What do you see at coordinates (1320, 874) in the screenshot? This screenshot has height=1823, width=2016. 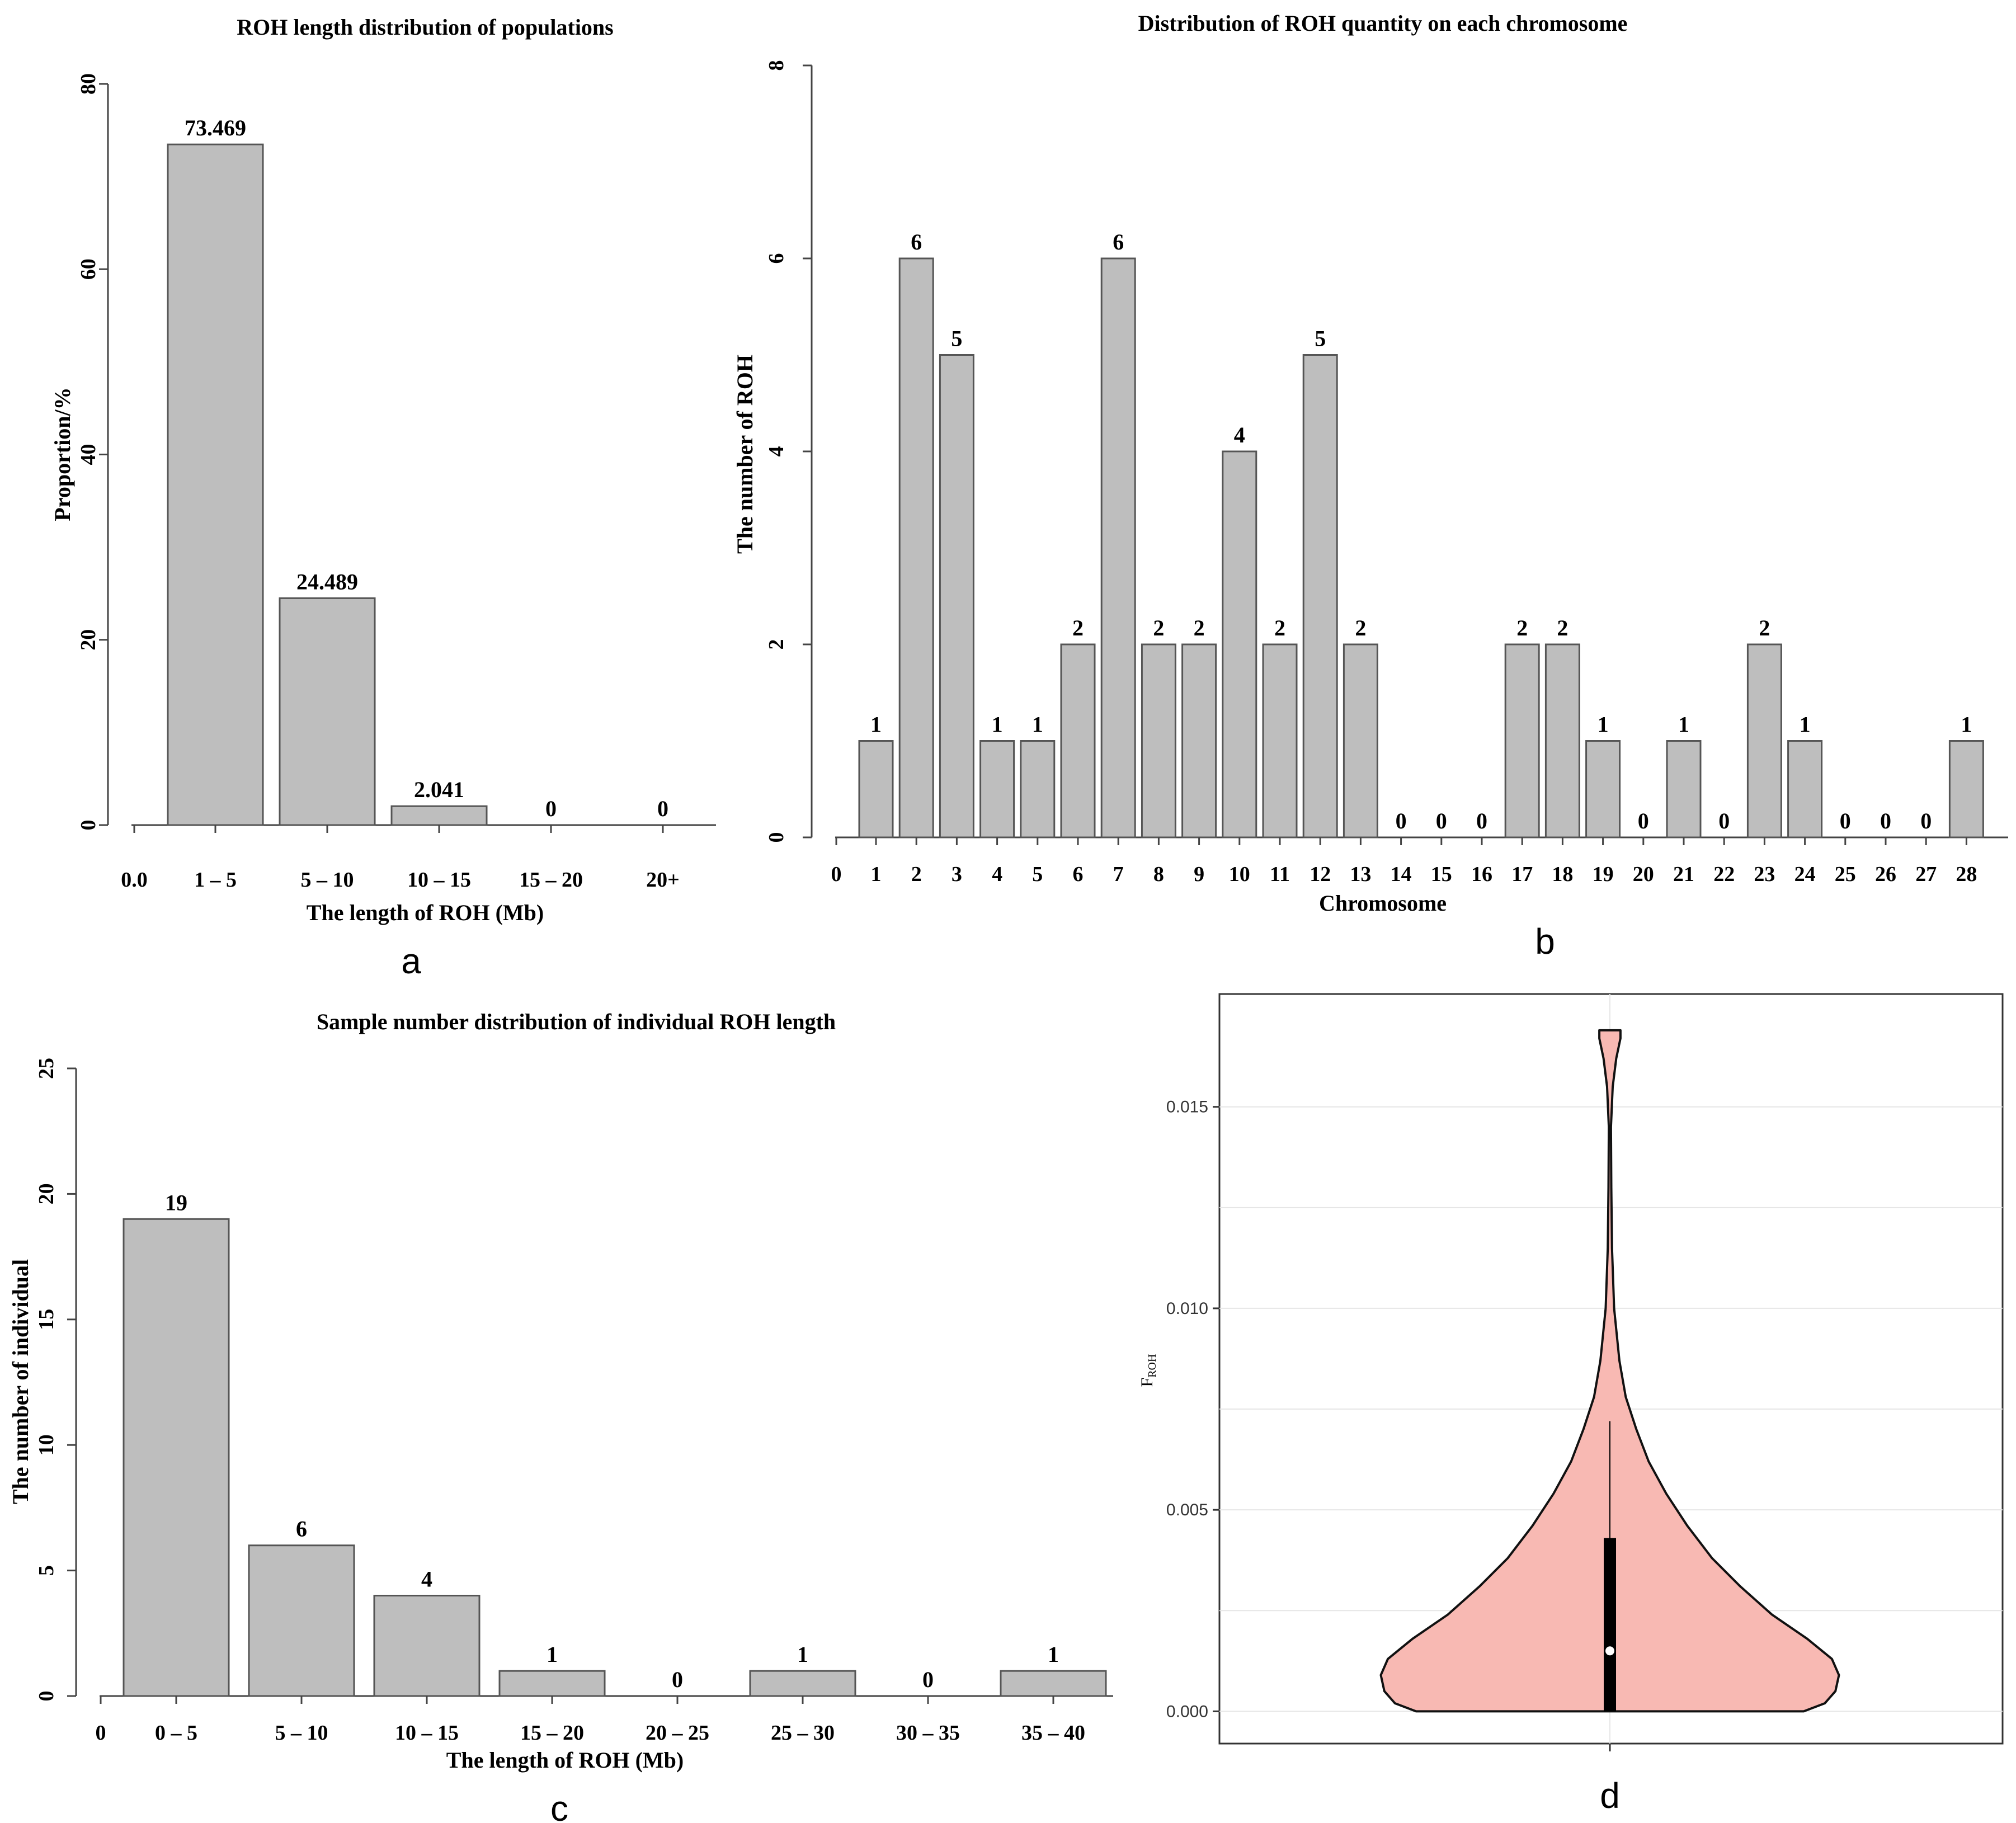 I see `x-tick-label: 12` at bounding box center [1320, 874].